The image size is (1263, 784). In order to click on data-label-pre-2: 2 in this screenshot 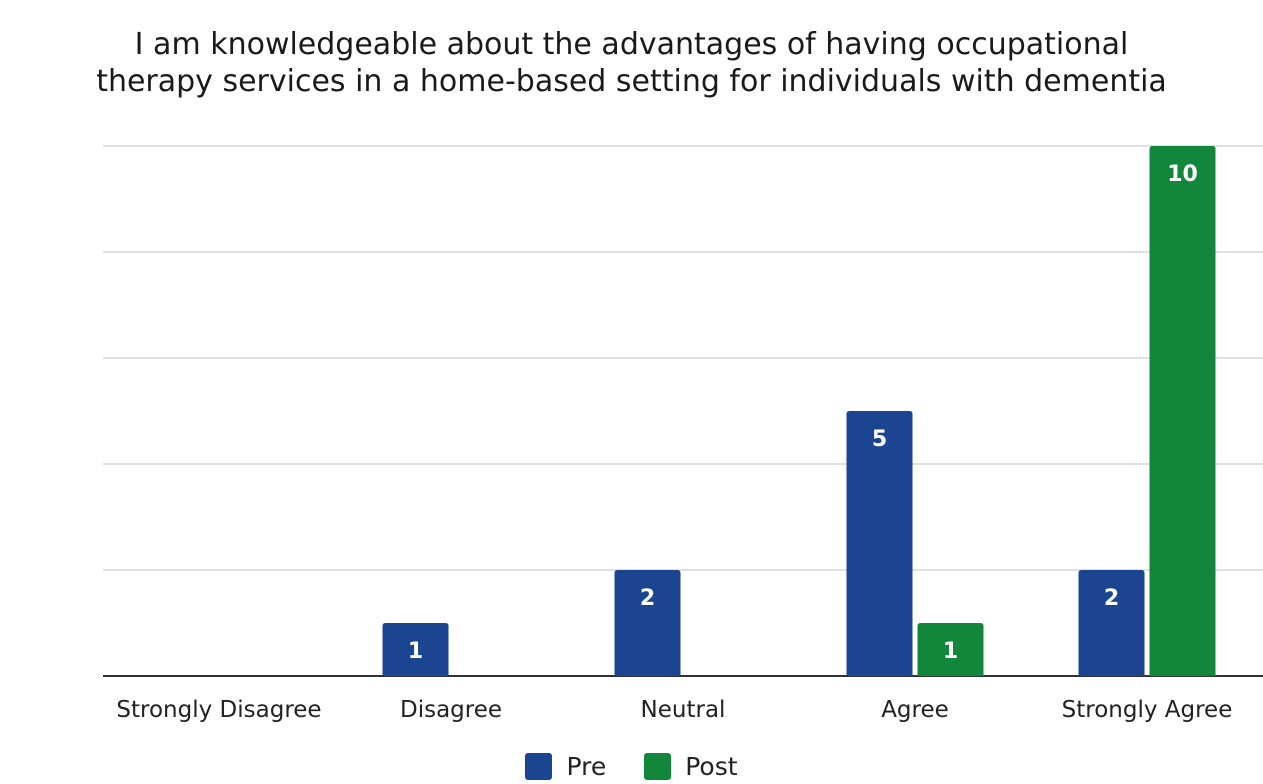, I will do `click(647, 598)`.